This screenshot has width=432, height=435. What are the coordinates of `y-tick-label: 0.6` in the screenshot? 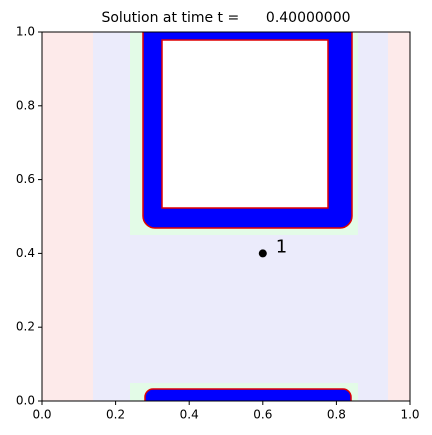 It's located at (25, 179).